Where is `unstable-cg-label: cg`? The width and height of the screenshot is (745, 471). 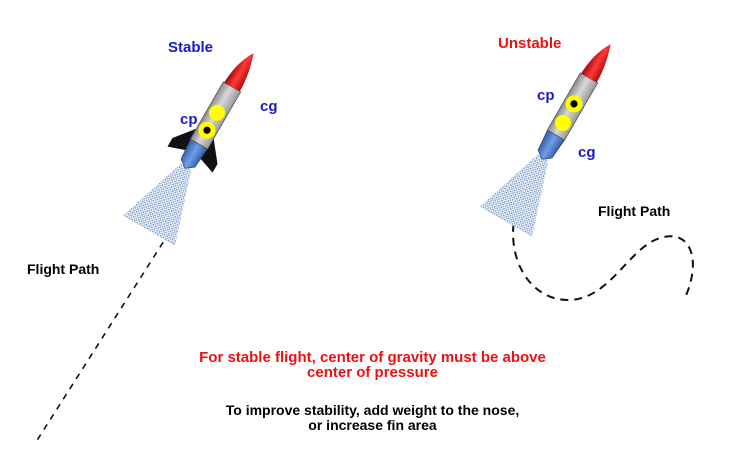 unstable-cg-label: cg is located at coordinates (587, 152).